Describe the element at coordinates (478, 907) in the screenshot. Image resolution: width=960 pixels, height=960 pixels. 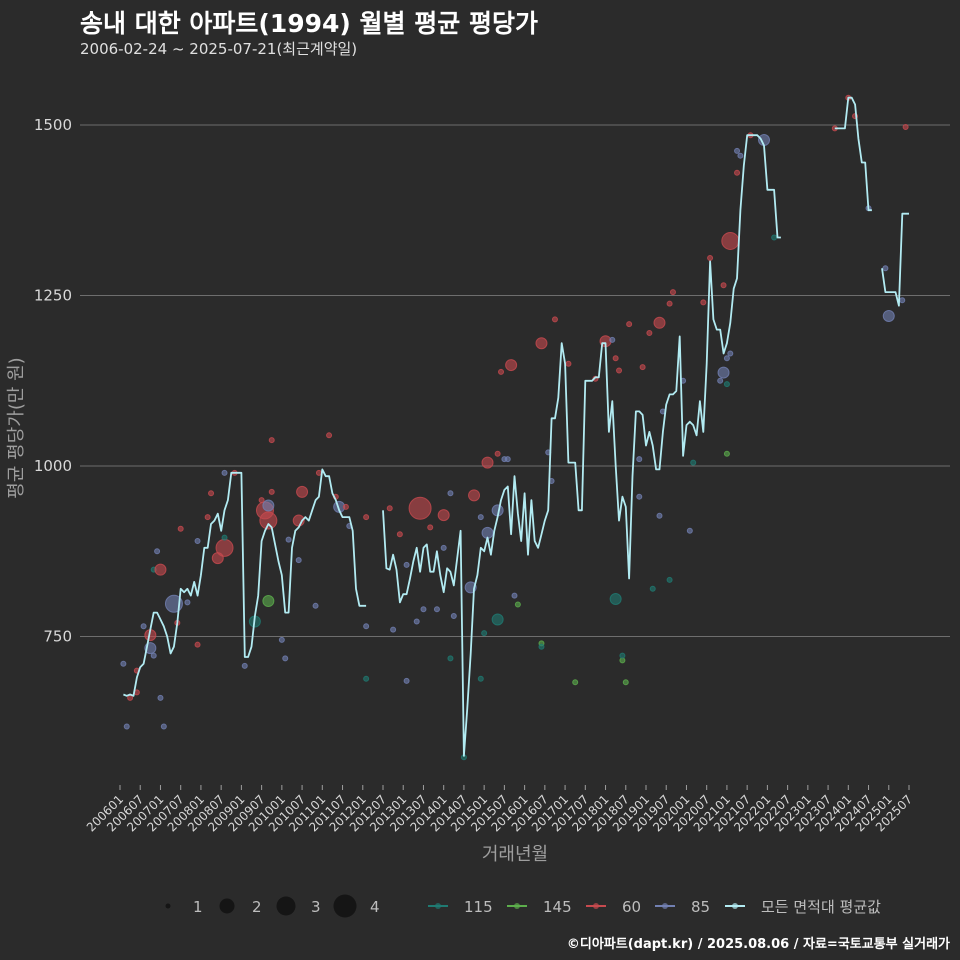
I see `legend-color-label: 115` at that location.